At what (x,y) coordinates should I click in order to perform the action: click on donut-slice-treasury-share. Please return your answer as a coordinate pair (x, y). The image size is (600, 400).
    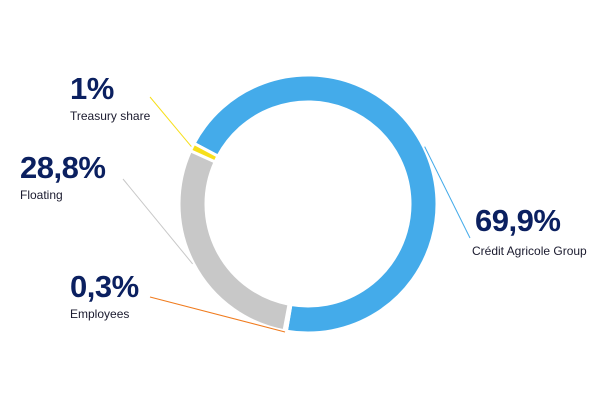
    Looking at the image, I should click on (204, 152).